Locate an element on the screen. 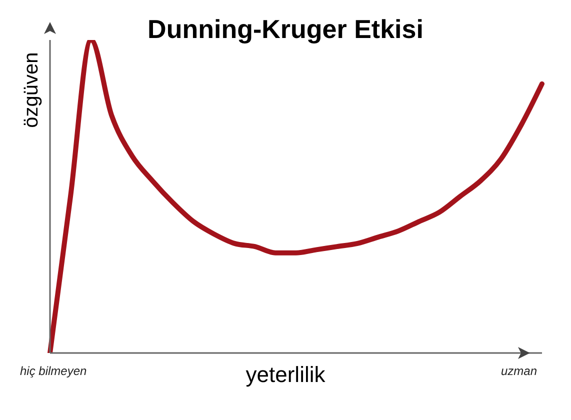 The width and height of the screenshot is (571, 420). text: uzman is located at coordinates (518, 371).